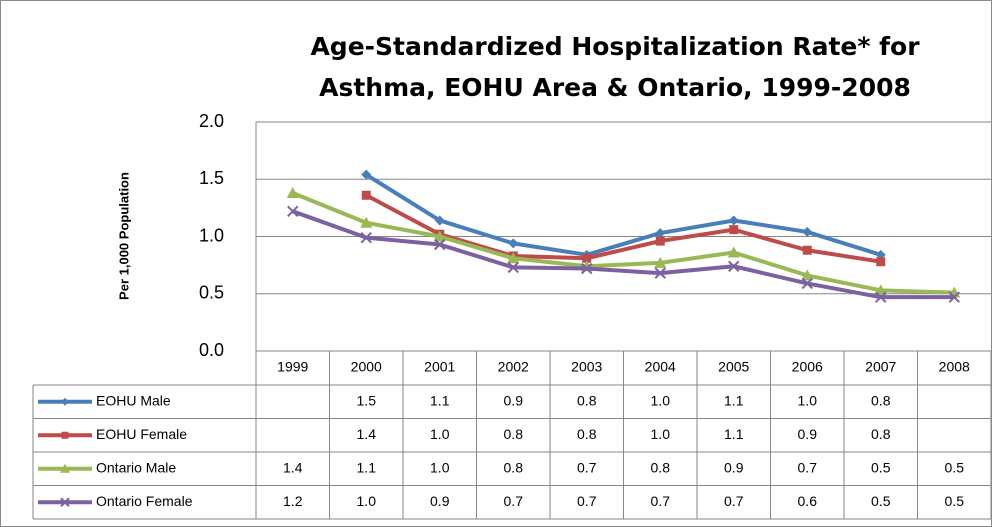 Image resolution: width=992 pixels, height=527 pixels. Describe the element at coordinates (439, 367) in the screenshot. I see `x-tick-label: 2001` at that location.